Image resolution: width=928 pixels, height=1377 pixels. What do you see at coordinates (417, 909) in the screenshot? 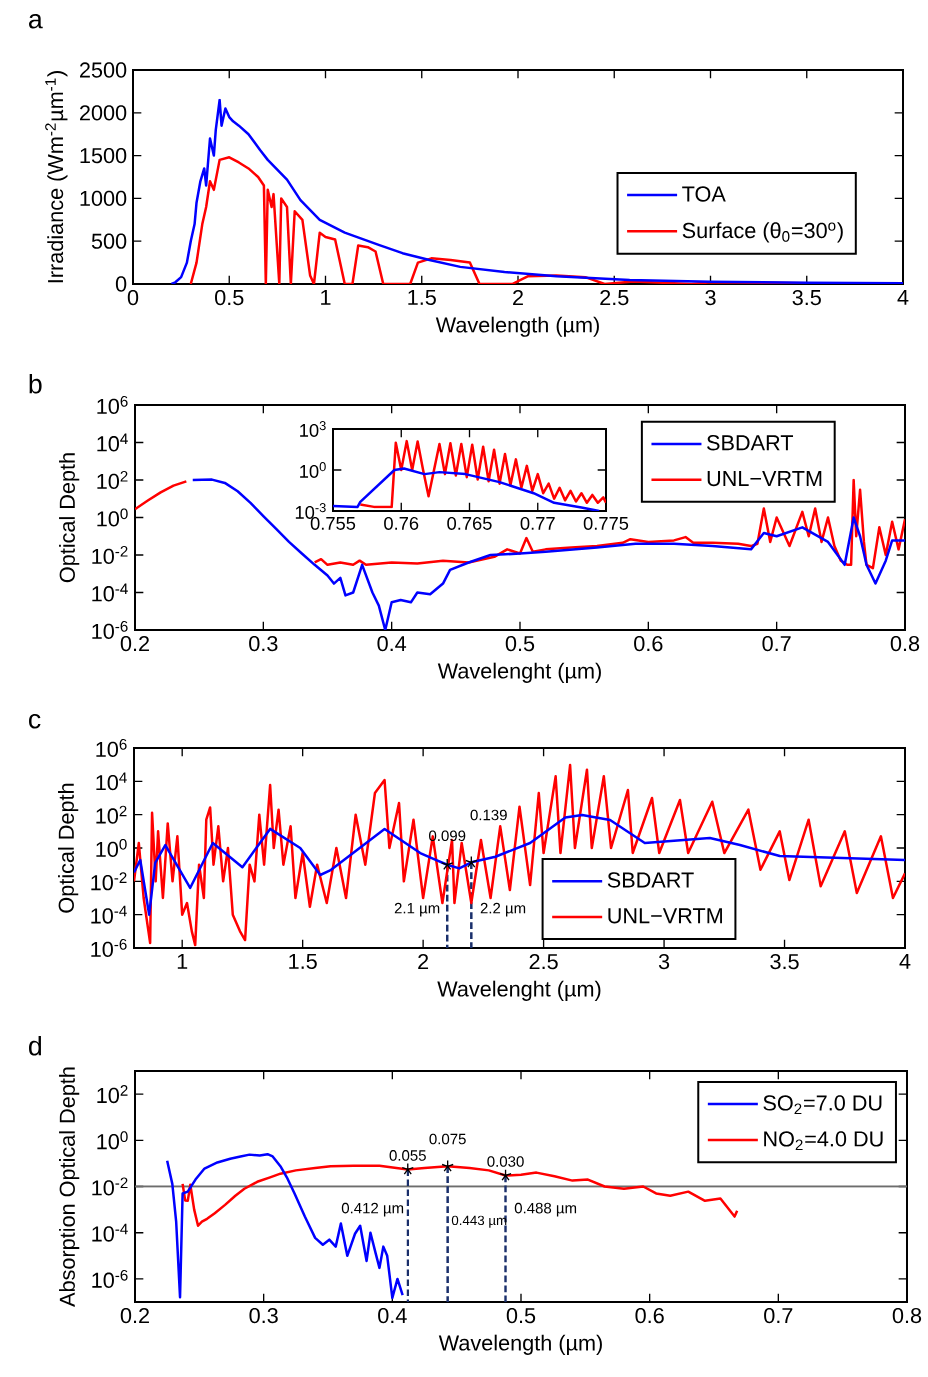
I see `annotation: 2.1 µm` at bounding box center [417, 909].